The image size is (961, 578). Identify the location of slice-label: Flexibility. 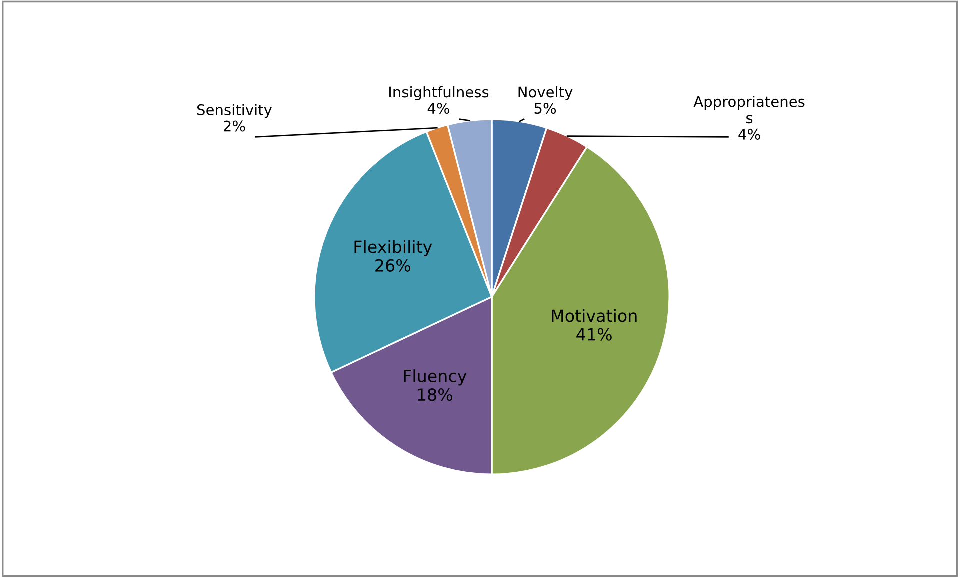
(393, 248).